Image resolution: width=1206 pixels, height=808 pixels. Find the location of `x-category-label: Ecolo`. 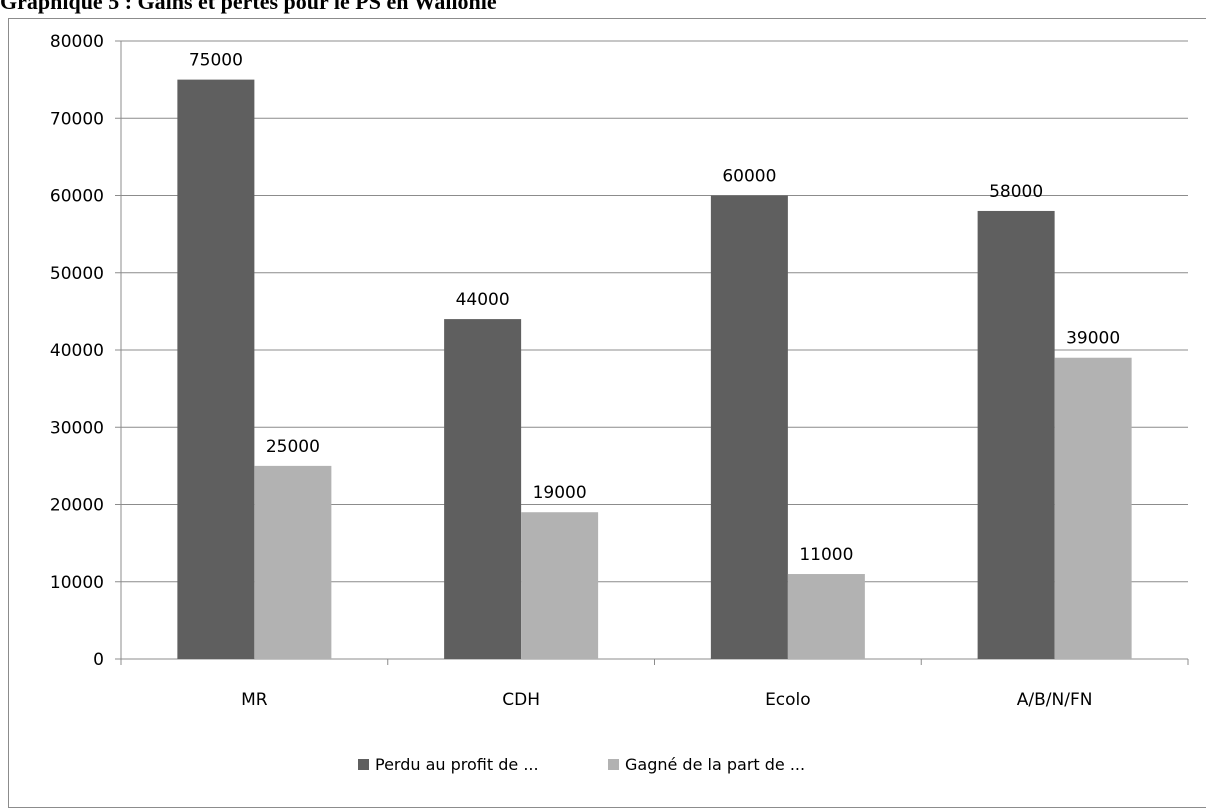

x-category-label: Ecolo is located at coordinates (788, 700).